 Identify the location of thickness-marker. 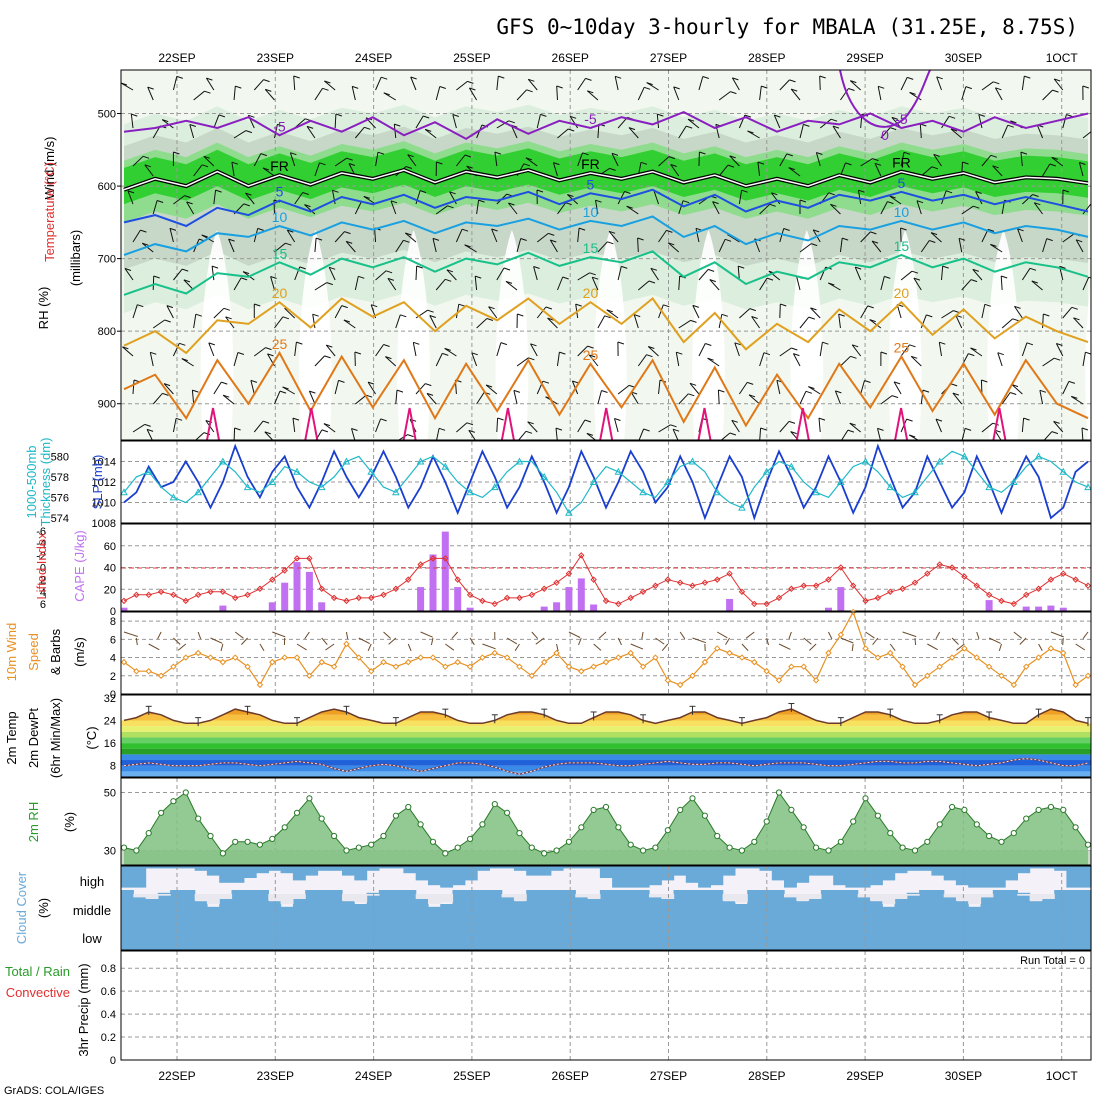
(470, 492).